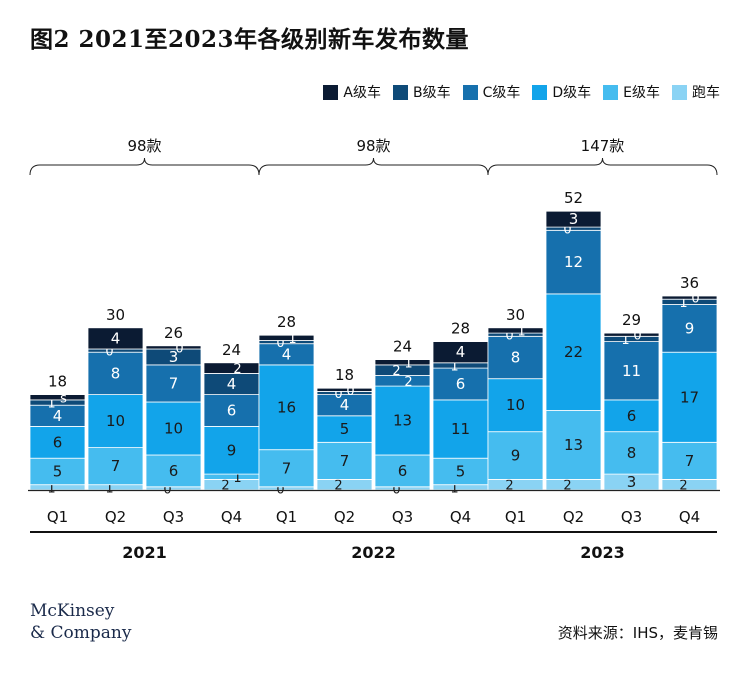 This screenshot has width=750, height=684. I want to click on segment-label: 9, so click(690, 328).